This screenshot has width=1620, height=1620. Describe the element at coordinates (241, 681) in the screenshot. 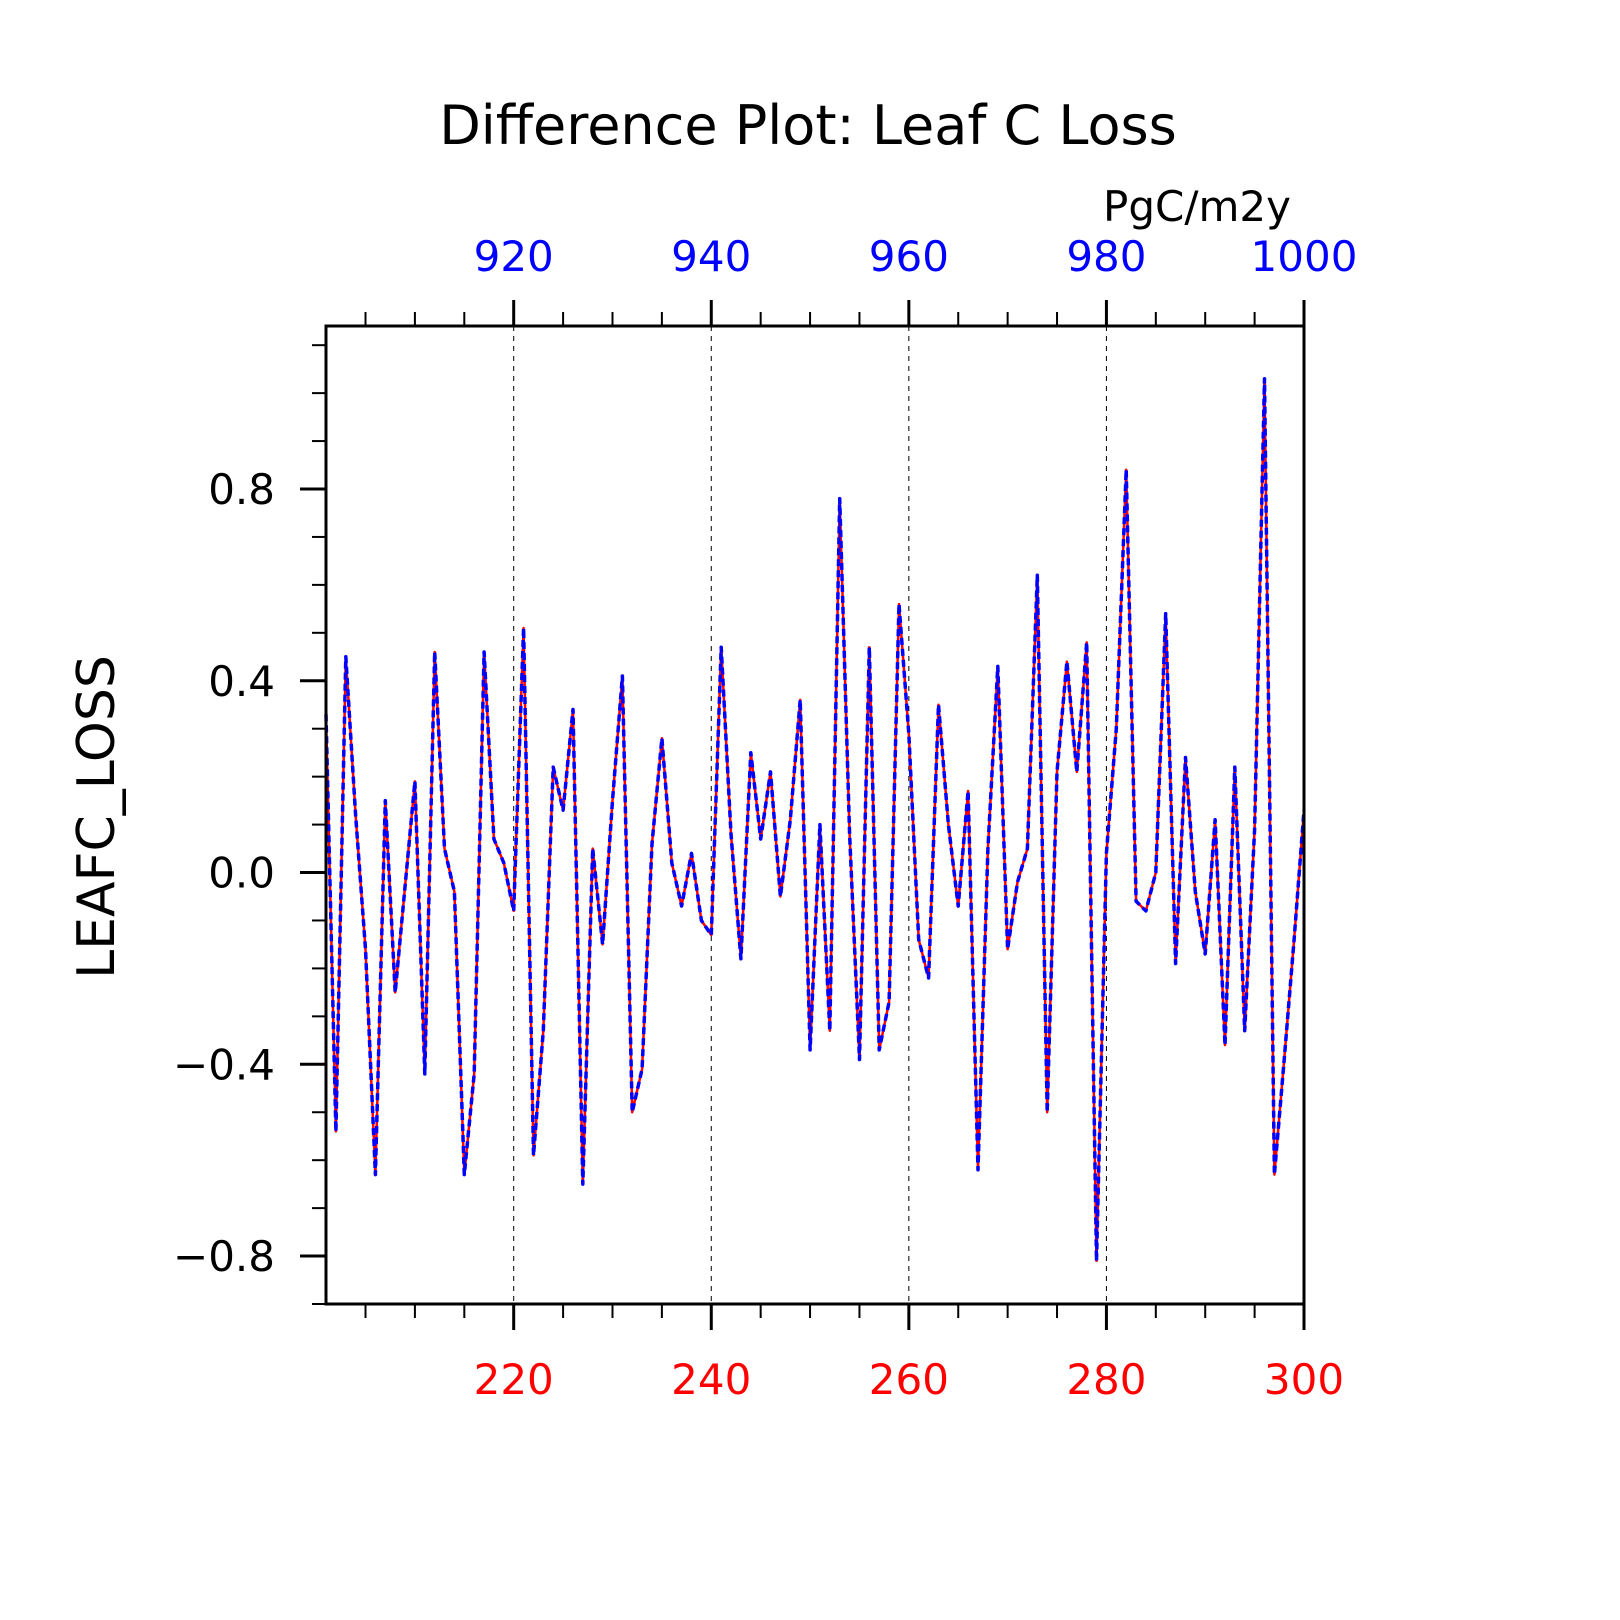

I see `y-axis-tick-label: 0.4` at that location.